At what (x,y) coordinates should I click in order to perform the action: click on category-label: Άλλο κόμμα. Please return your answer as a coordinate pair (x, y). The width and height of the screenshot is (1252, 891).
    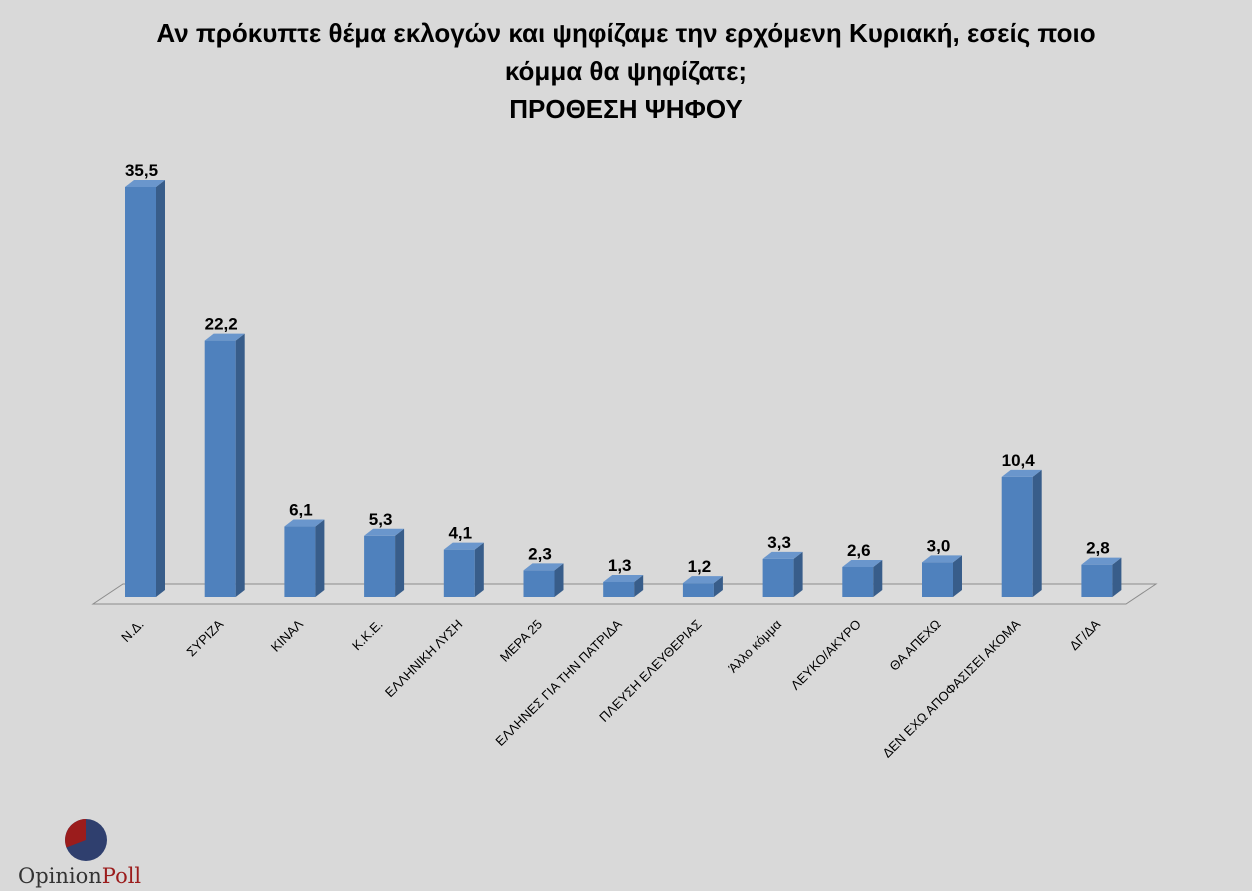
    Looking at the image, I should click on (754, 645).